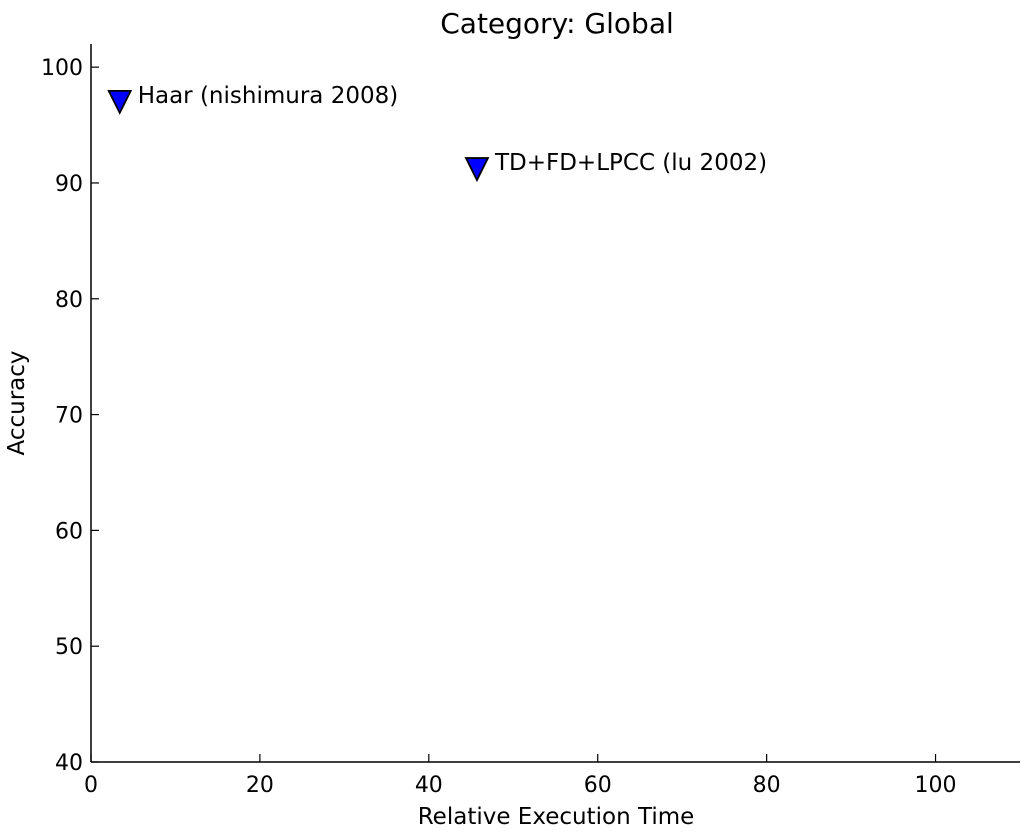 The width and height of the screenshot is (1024, 832). What do you see at coordinates (69, 184) in the screenshot?
I see `y-tick-label: 90` at bounding box center [69, 184].